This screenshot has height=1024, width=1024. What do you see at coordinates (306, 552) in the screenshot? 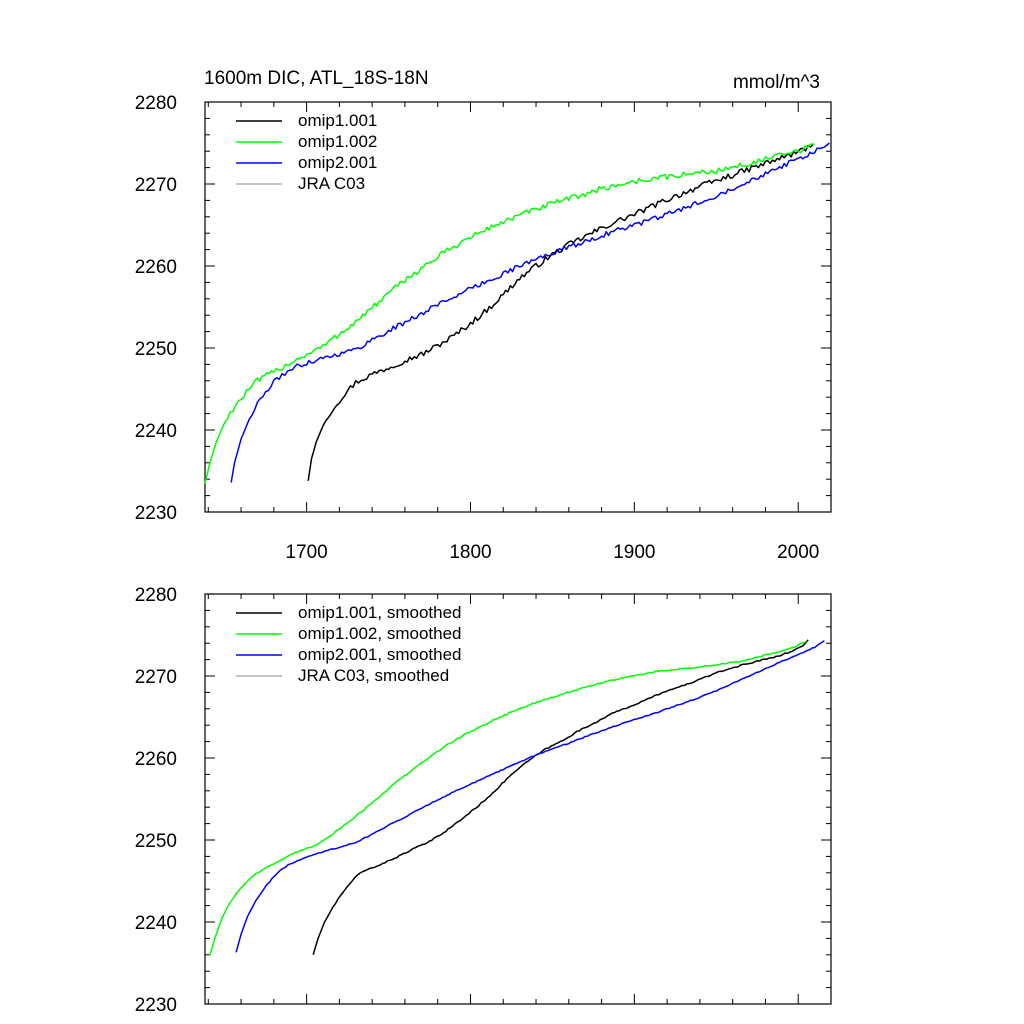
I see `x-tick-label: 1700` at bounding box center [306, 552].